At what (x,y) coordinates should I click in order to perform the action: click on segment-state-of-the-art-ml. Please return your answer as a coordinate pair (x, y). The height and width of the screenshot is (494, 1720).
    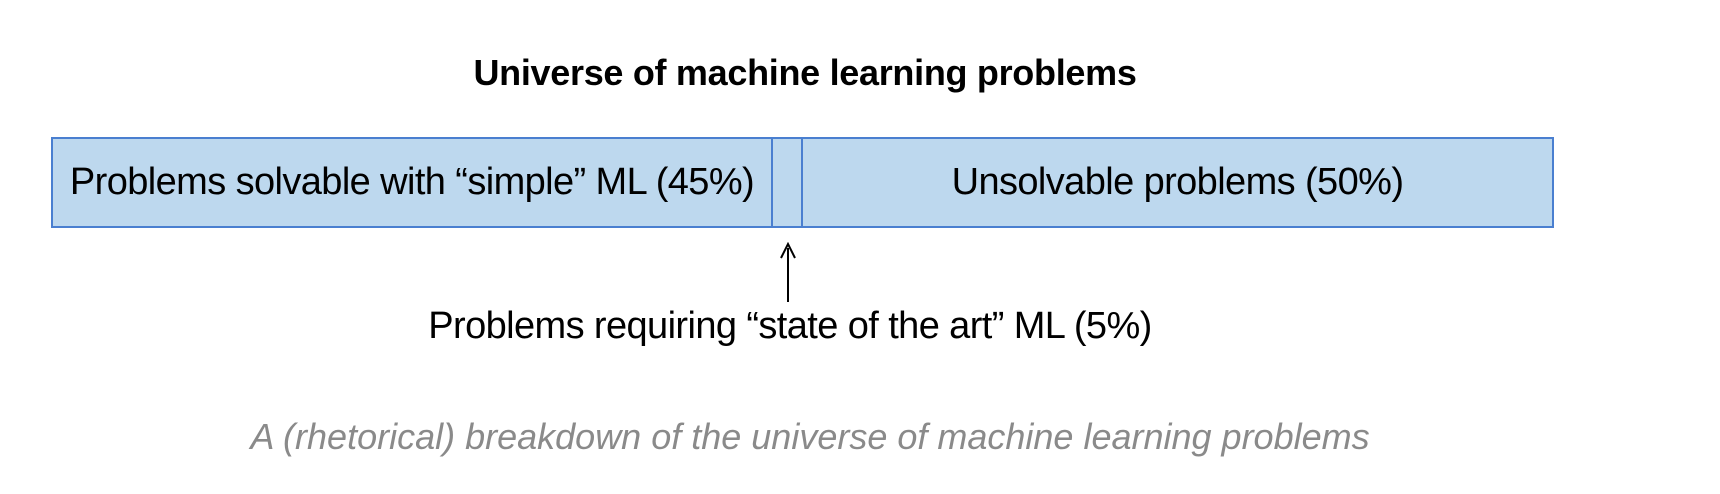
    Looking at the image, I should click on (788, 182).